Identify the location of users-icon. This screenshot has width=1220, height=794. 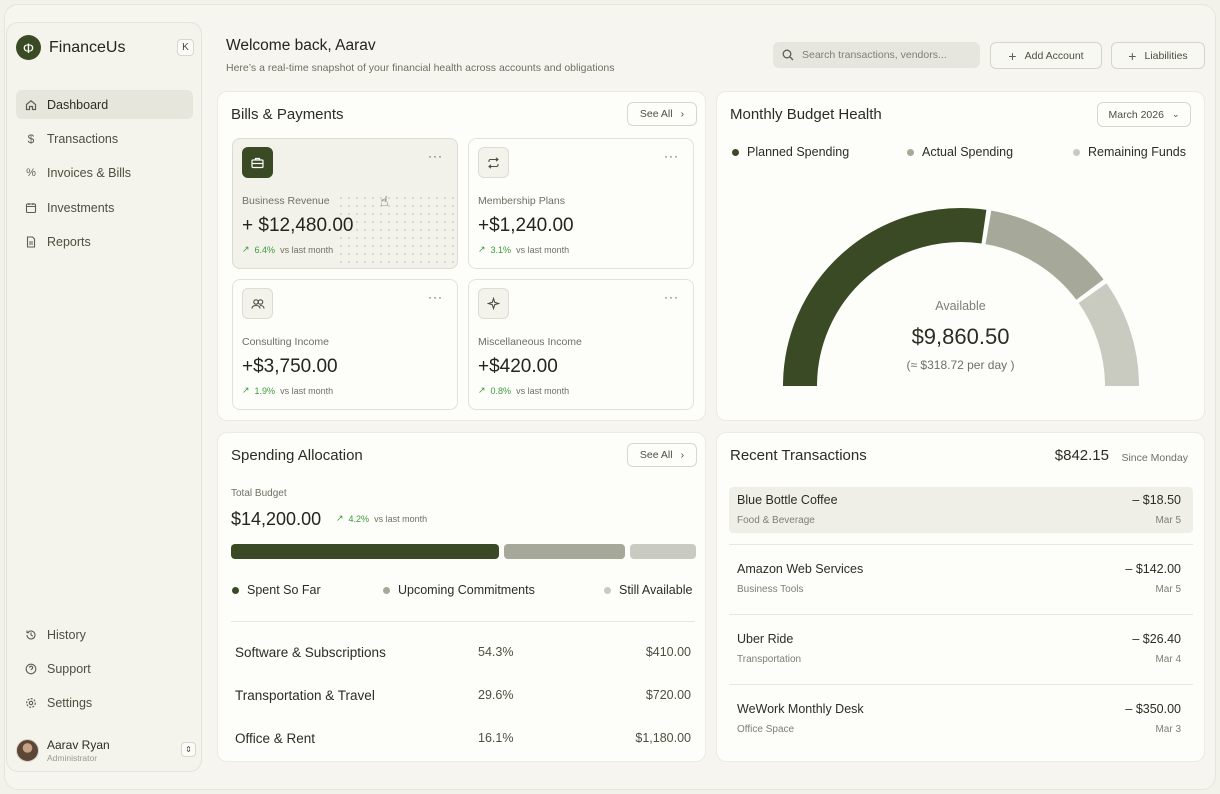
(257, 303).